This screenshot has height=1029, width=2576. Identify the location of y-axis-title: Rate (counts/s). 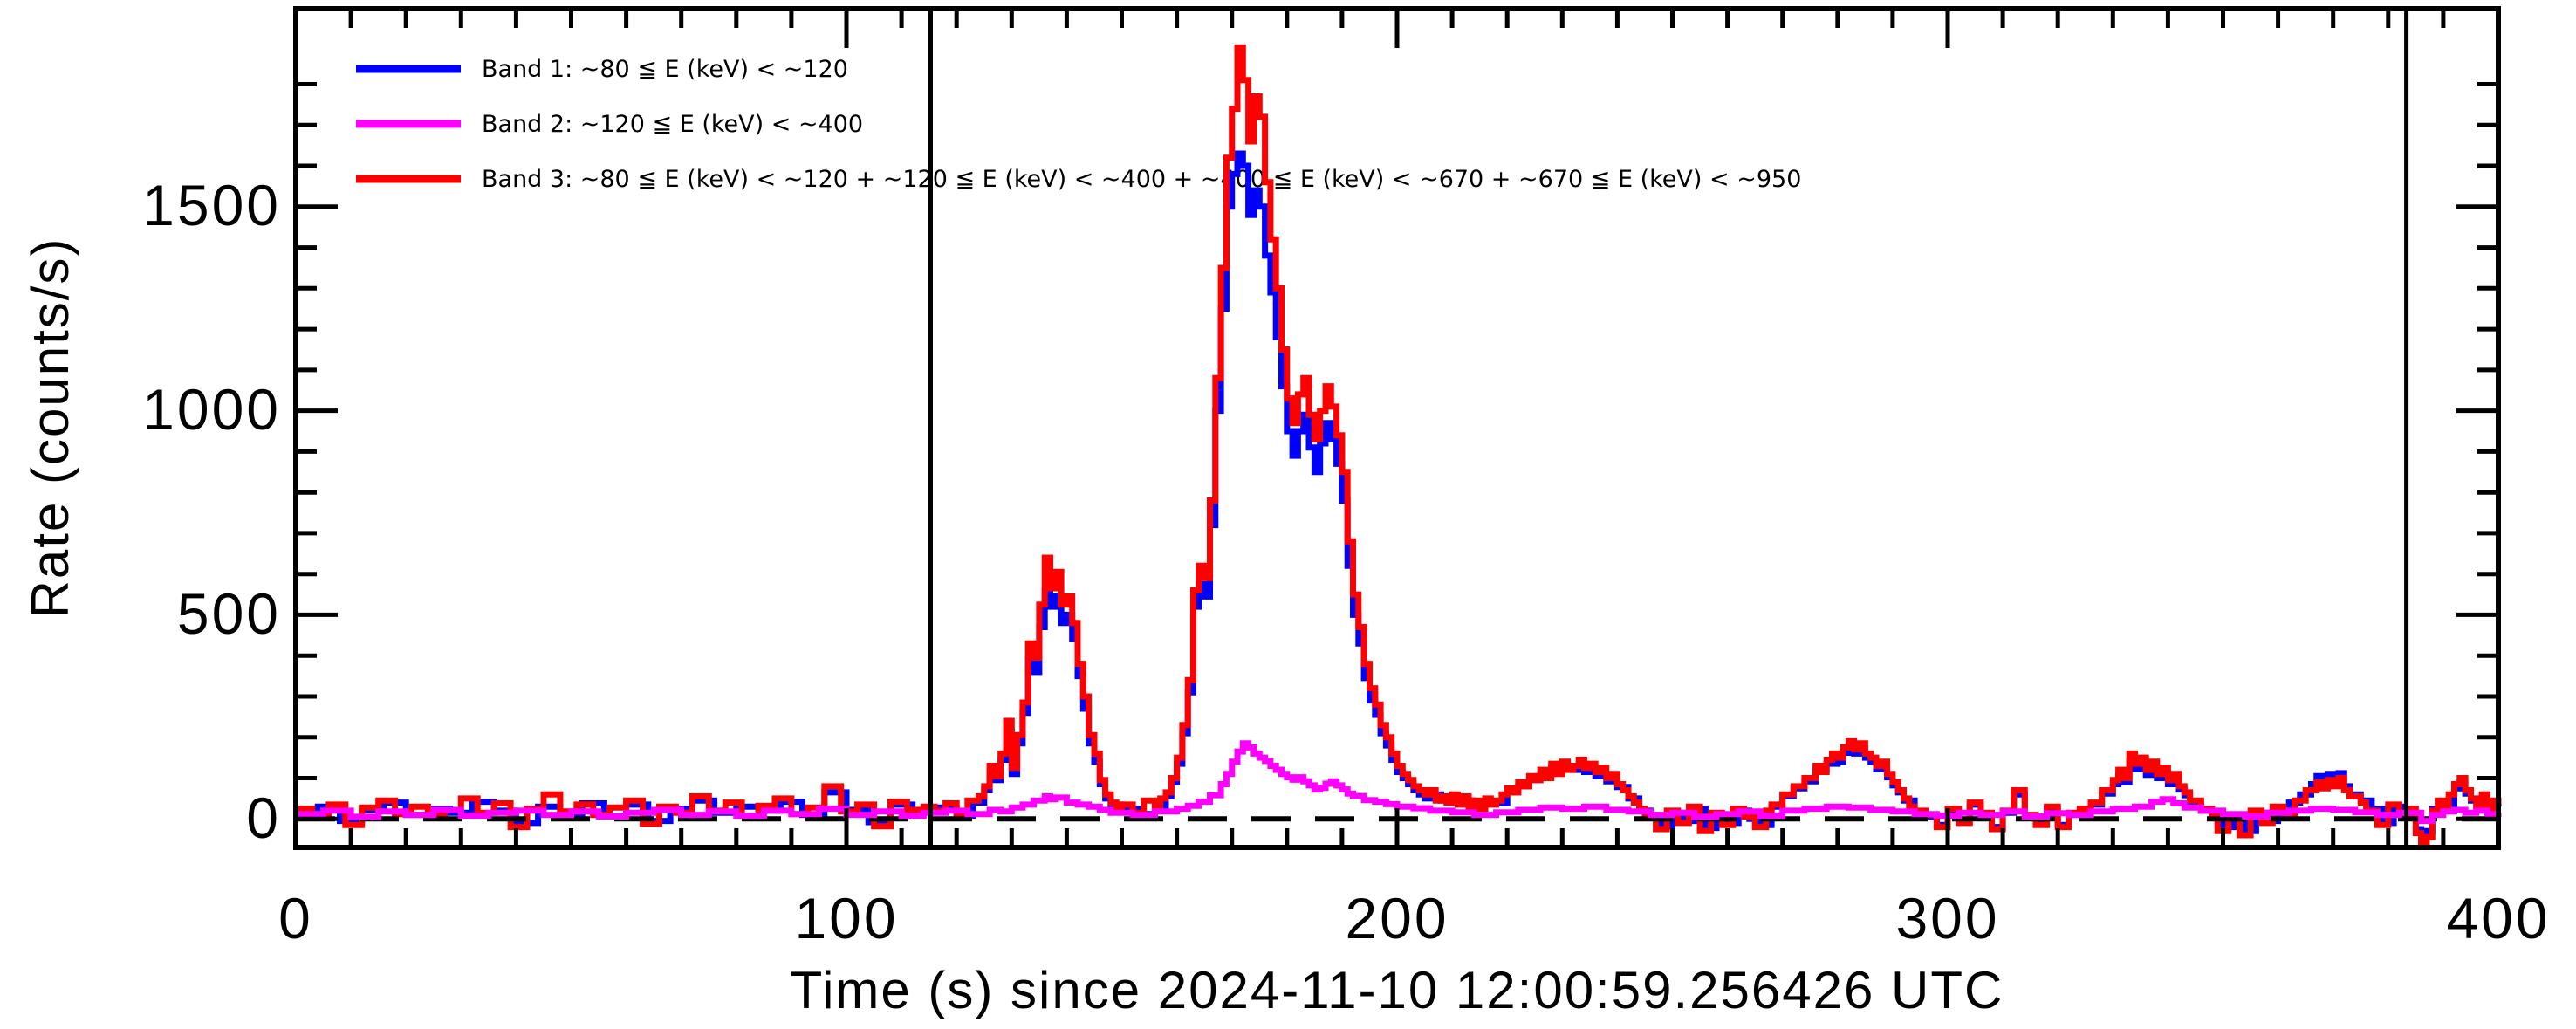
(50, 428).